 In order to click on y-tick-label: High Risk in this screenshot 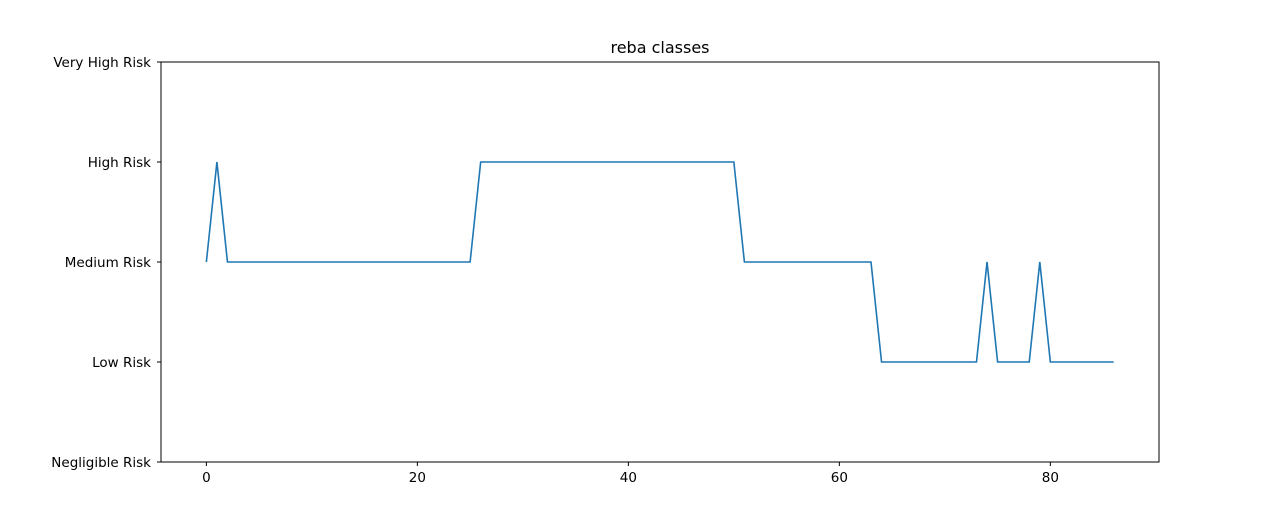, I will do `click(119, 163)`.